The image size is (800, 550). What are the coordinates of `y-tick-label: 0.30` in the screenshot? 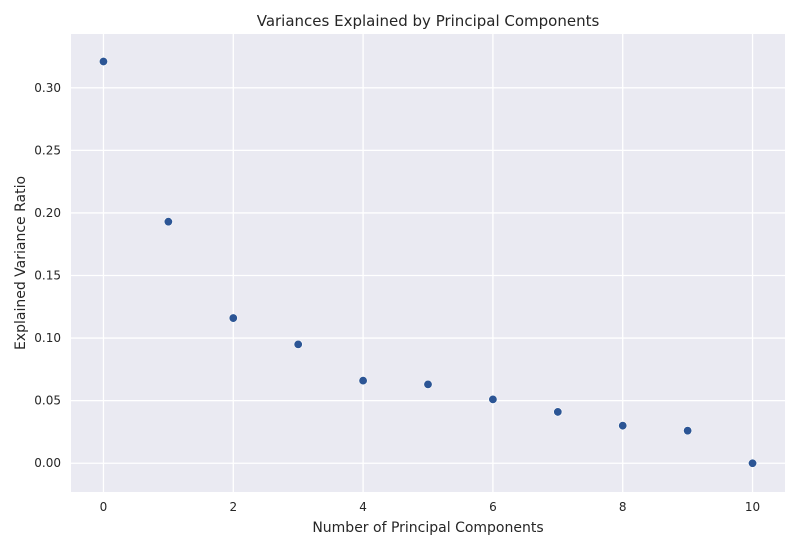 It's located at (47, 88).